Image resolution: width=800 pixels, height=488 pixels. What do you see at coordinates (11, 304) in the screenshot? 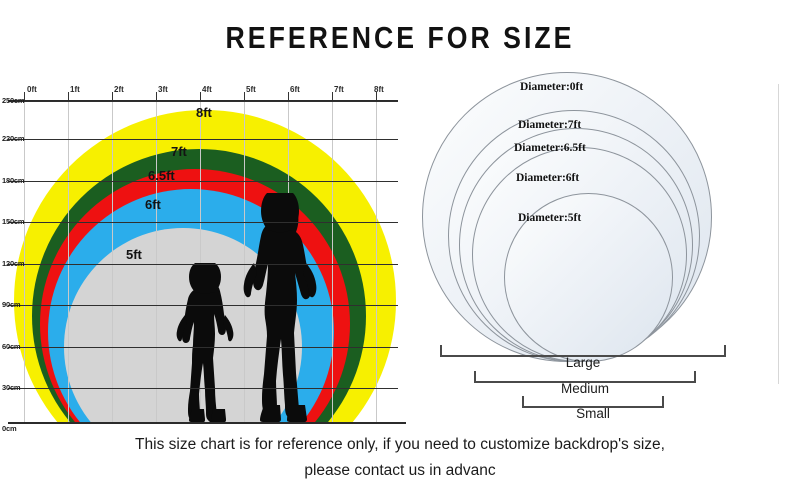
I see `y-tick-label-90cm: 90cm` at bounding box center [11, 304].